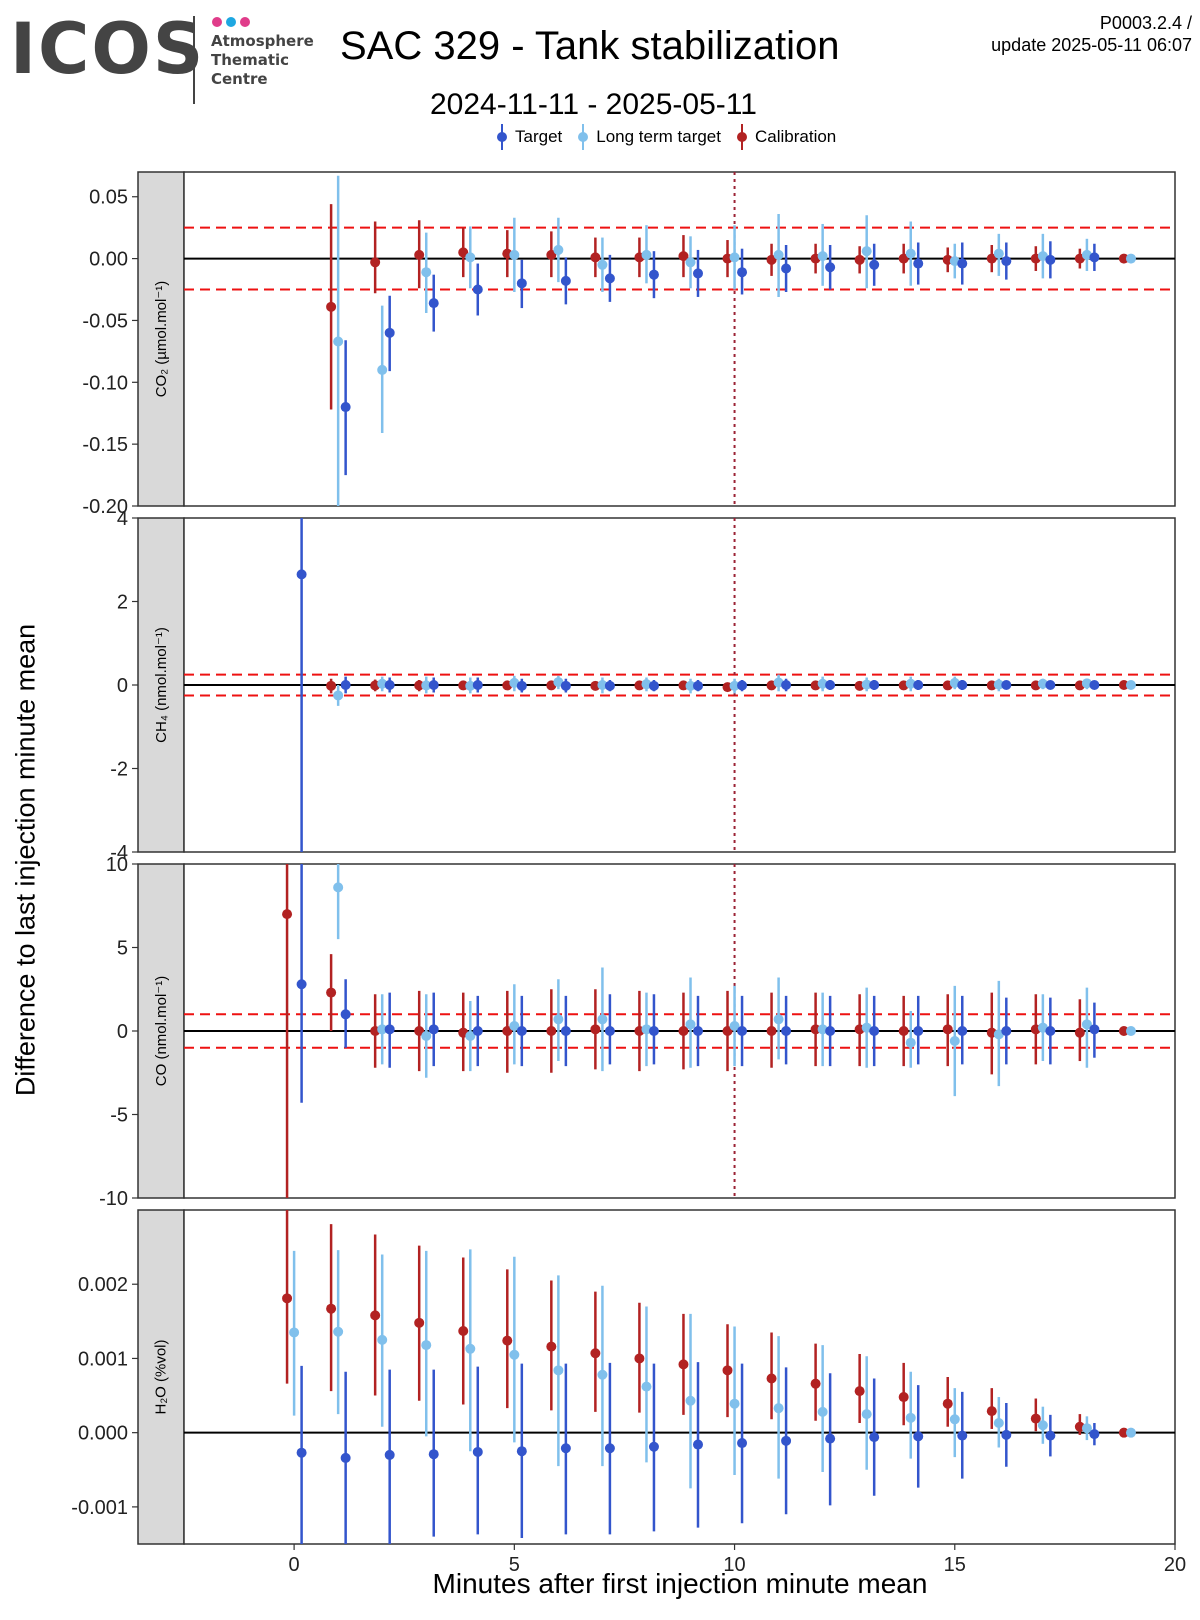  What do you see at coordinates (122, 1032) in the screenshot?
I see `y-tick-label-2-2: 0` at bounding box center [122, 1032].